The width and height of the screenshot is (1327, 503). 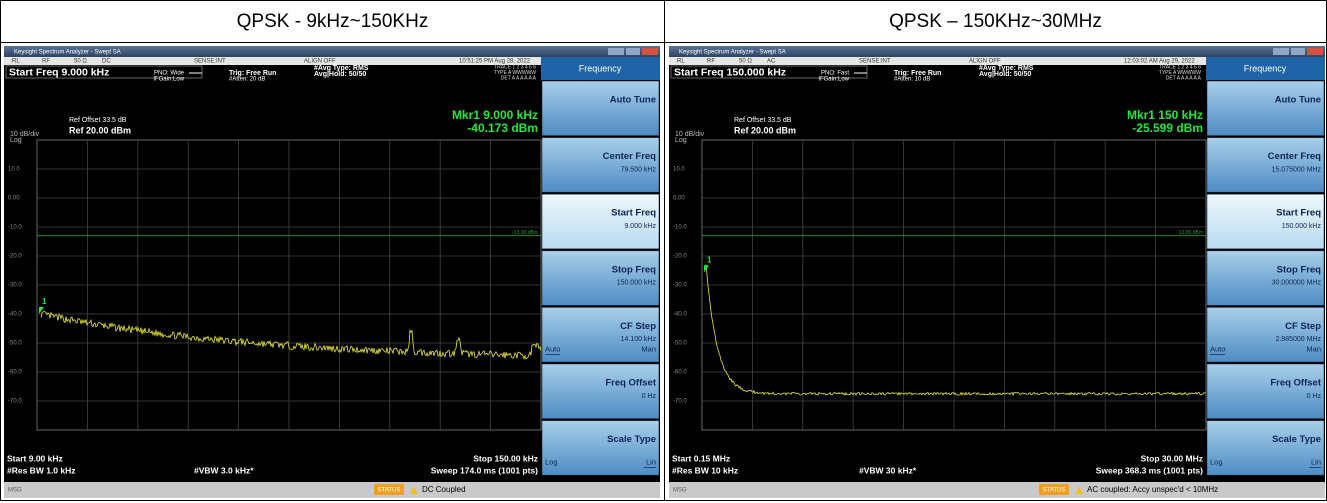 I want to click on y-label: -60.0, so click(x=15, y=373).